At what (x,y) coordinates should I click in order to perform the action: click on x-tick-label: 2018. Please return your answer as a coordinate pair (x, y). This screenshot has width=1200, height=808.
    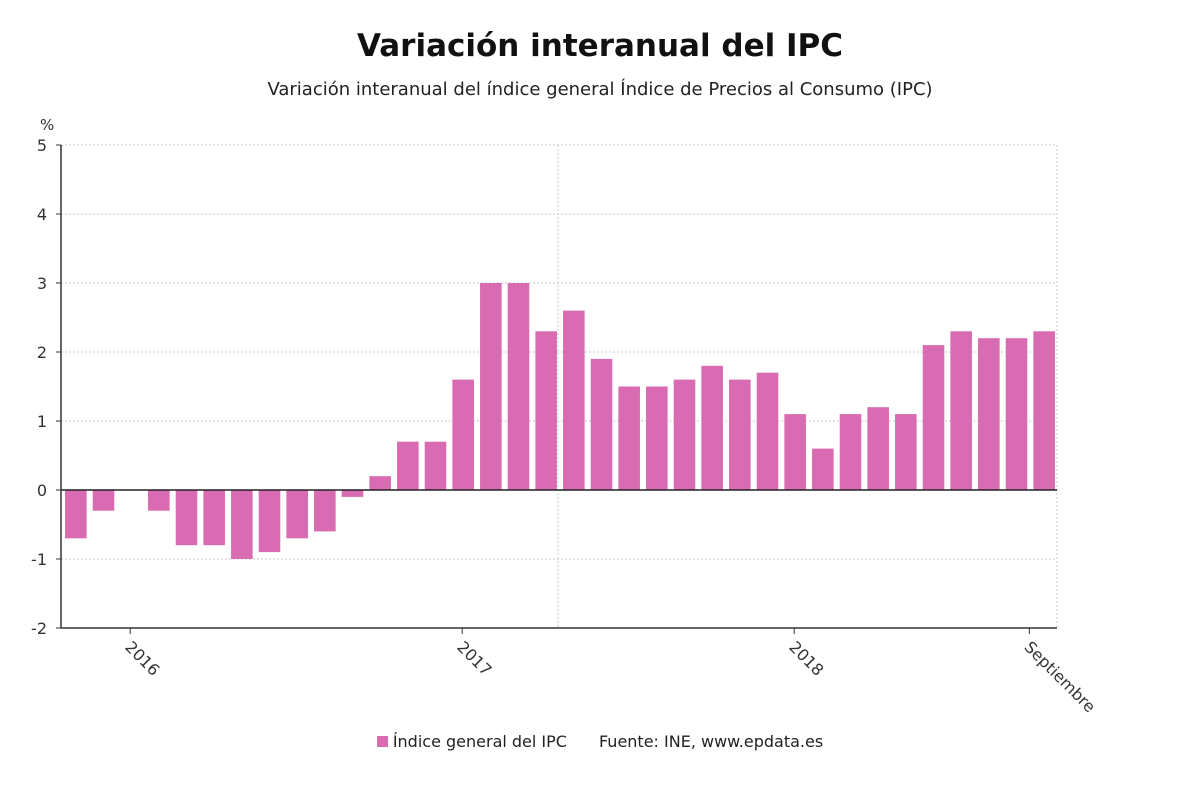
    Looking at the image, I should click on (806, 658).